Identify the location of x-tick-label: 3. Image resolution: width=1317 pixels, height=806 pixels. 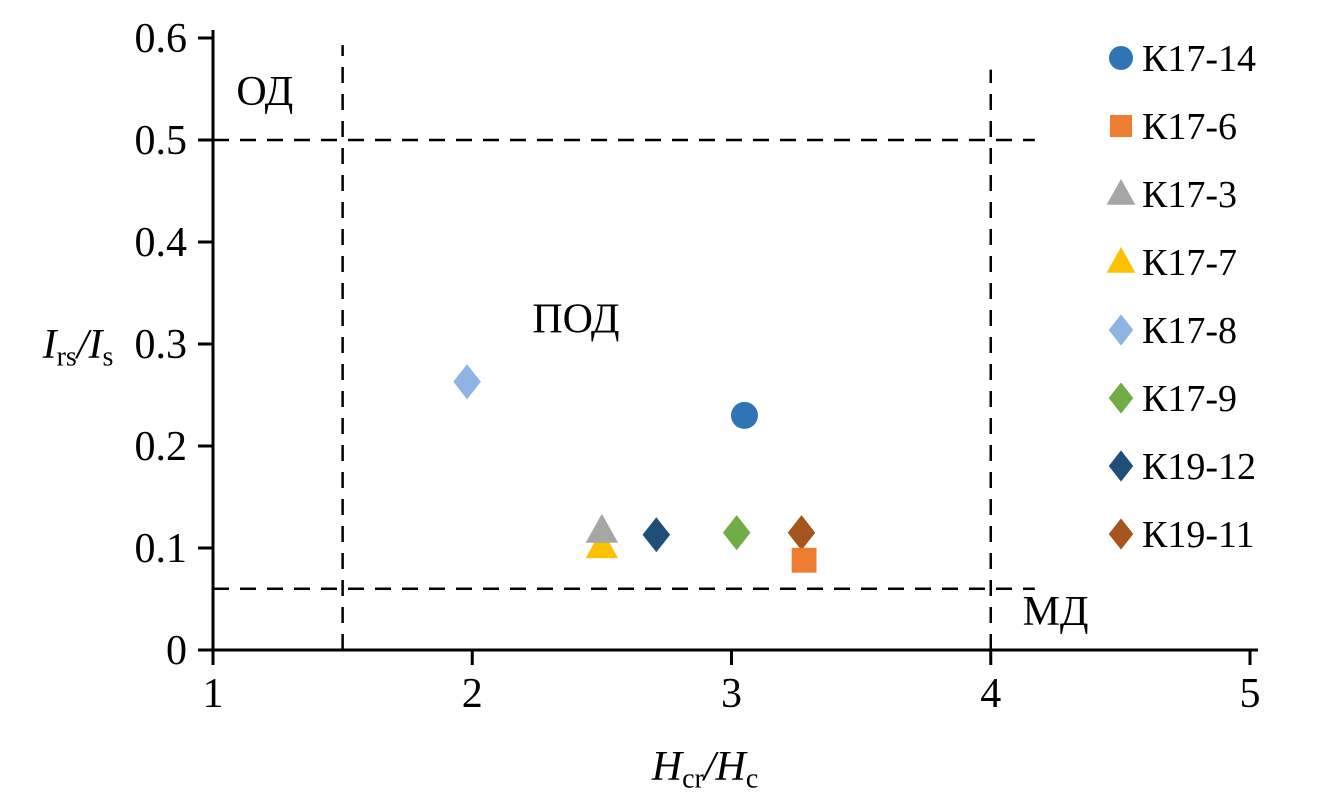
(731, 694).